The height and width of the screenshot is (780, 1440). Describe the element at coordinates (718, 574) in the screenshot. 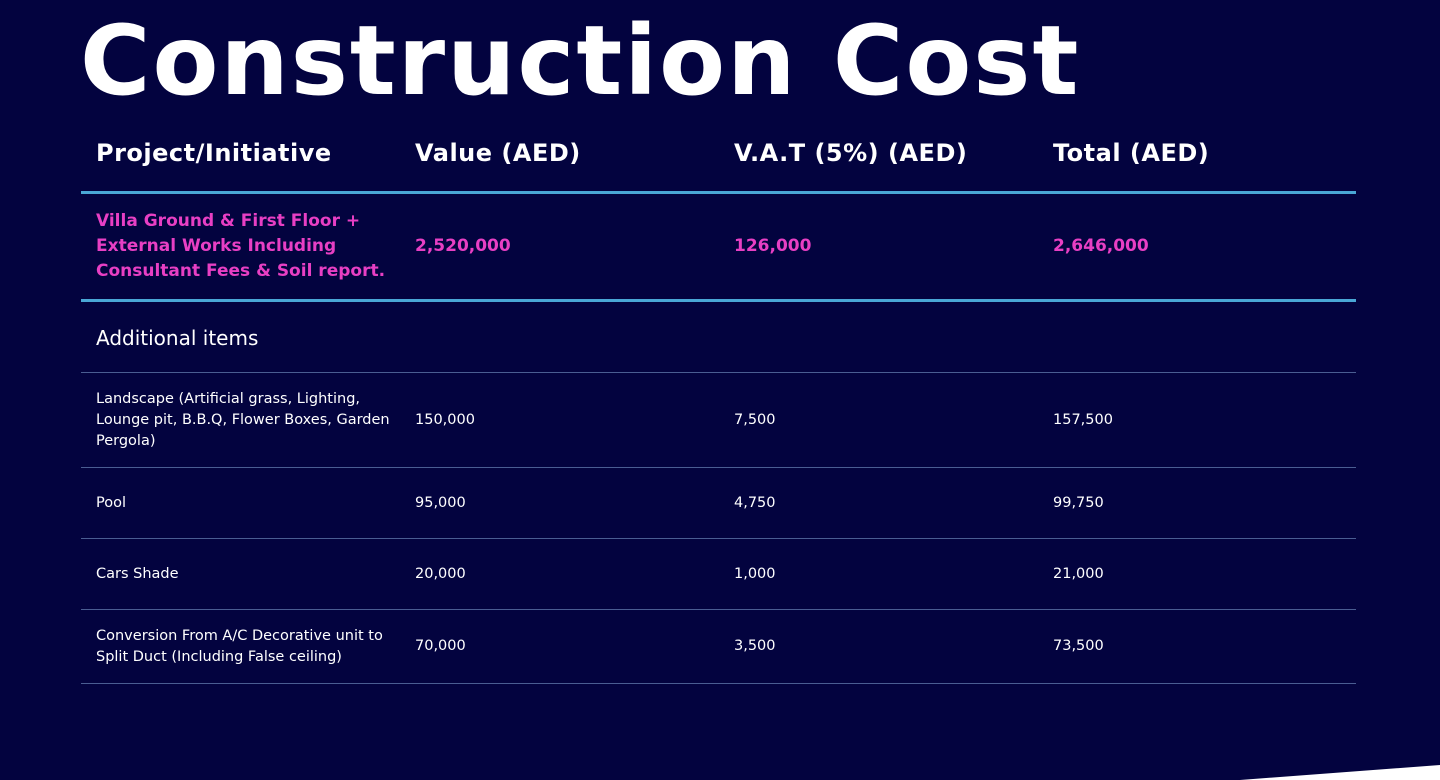

I see `table-row: Cars Shade 20,000 1,000 21,000` at that location.